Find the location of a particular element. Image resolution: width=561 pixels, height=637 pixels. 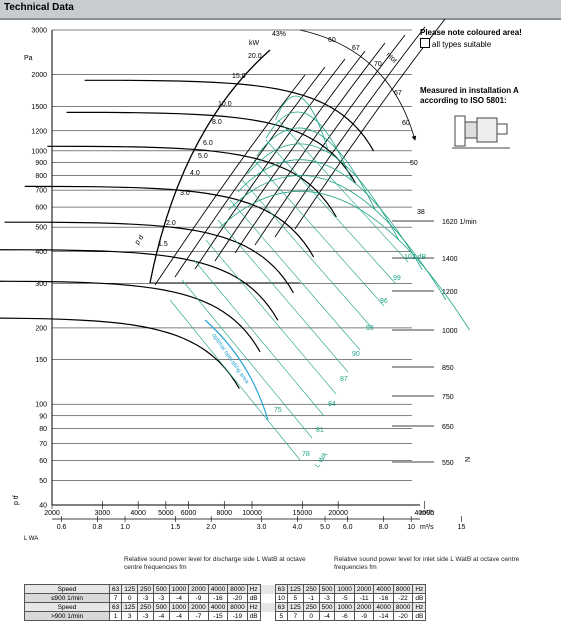

table-cell: 5 is located at coordinates (295, 598).